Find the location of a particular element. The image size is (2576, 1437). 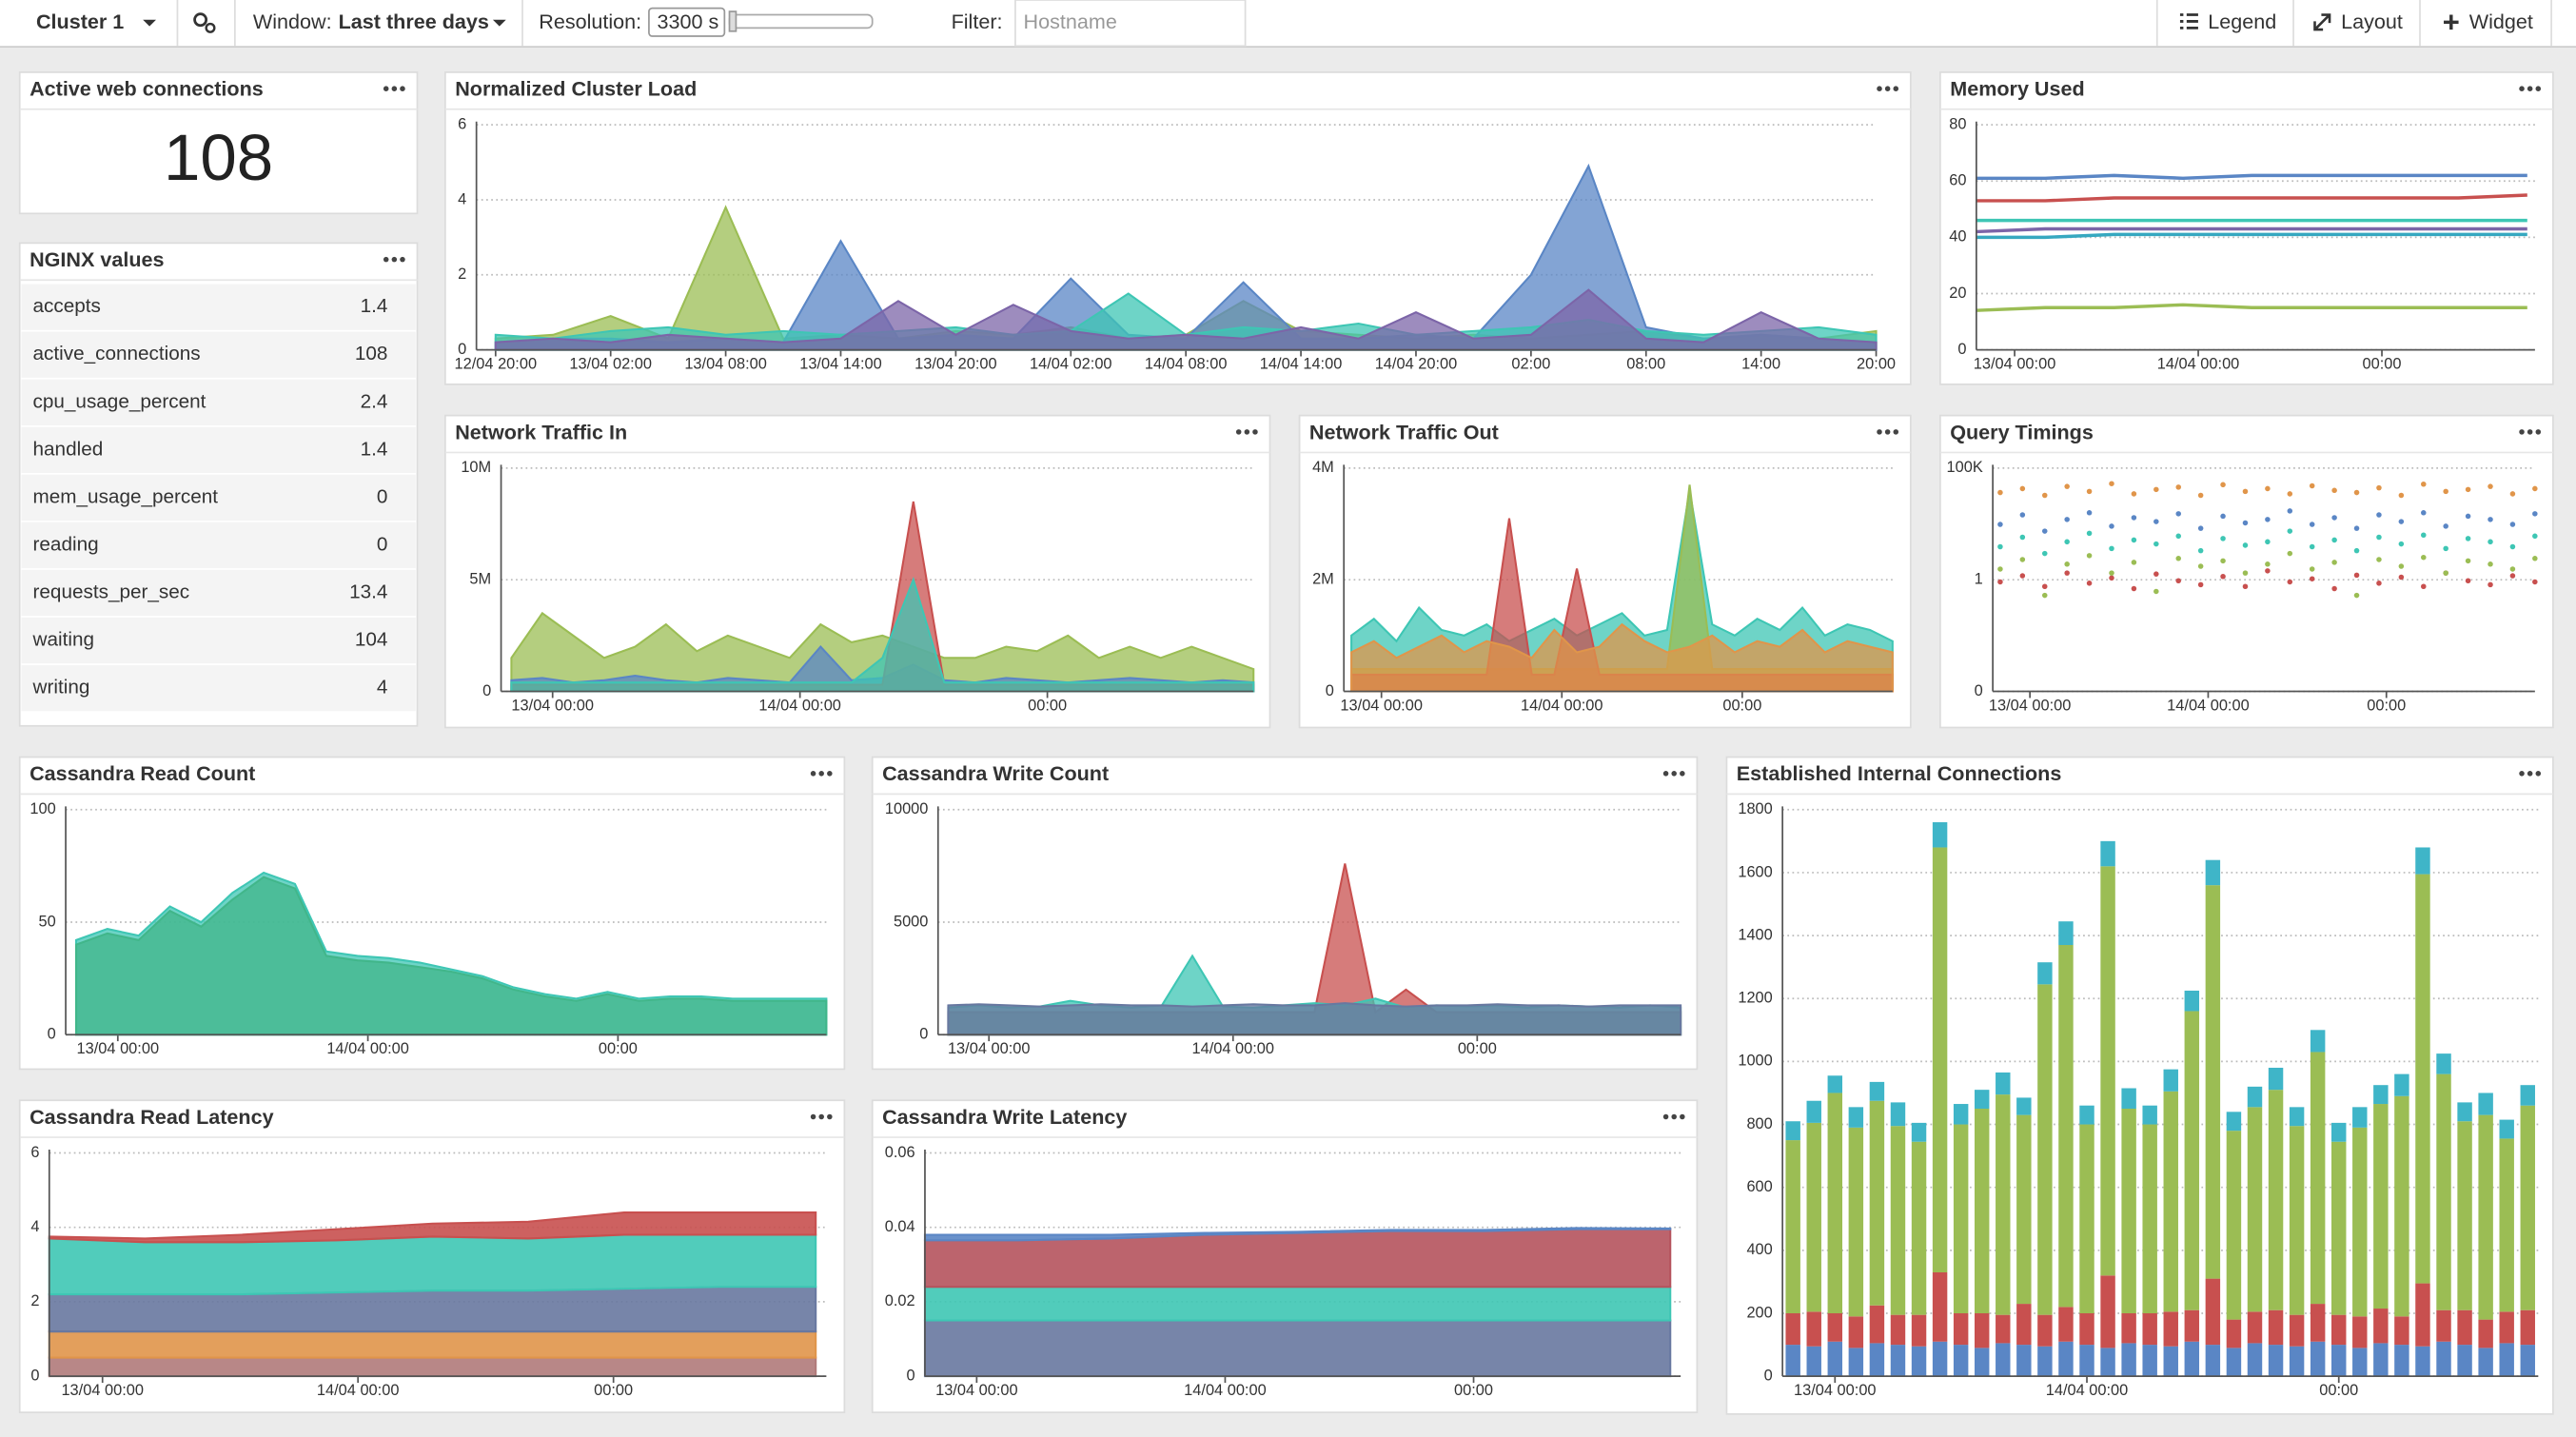

cluster-select: Cluster 1 is located at coordinates (96, 21).